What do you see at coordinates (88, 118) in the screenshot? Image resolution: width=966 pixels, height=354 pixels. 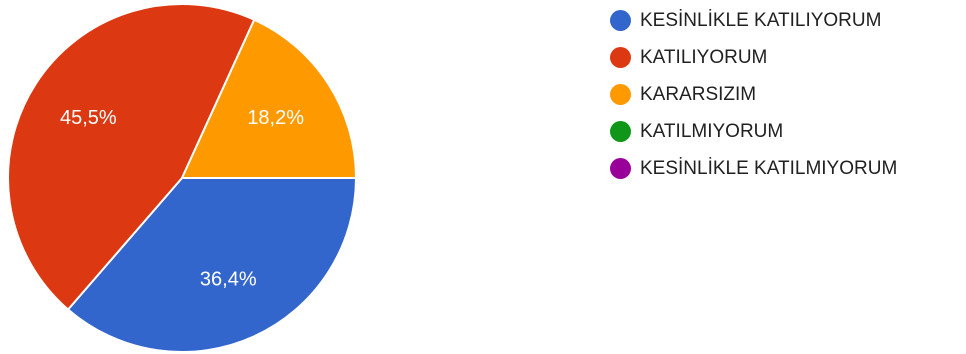 I see `slice-label-katiliyorum: 45,5%` at bounding box center [88, 118].